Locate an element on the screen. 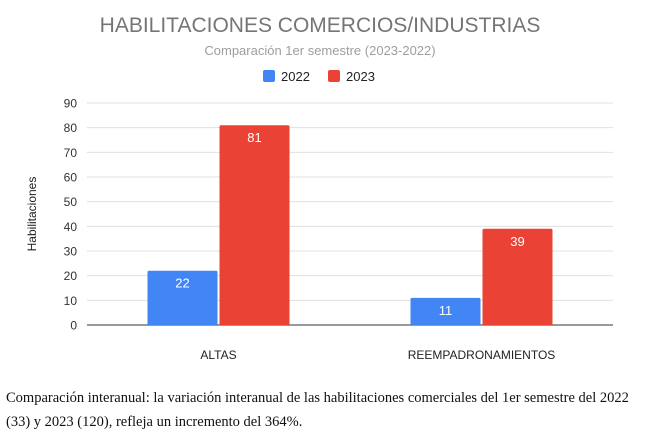 The image size is (650, 442). legend: 2022 2023 is located at coordinates (319, 76).